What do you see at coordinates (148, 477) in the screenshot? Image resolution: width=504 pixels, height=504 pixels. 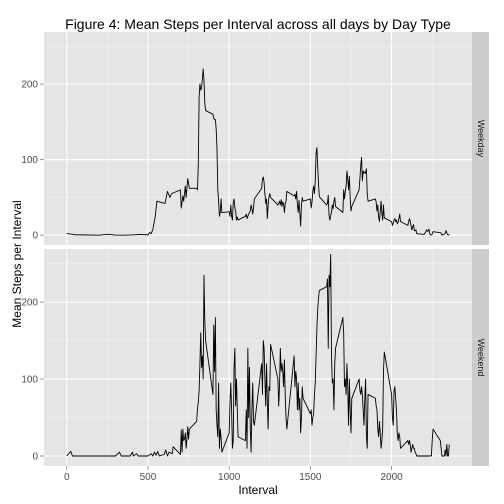 I see `x-tick-label: 500` at bounding box center [148, 477].